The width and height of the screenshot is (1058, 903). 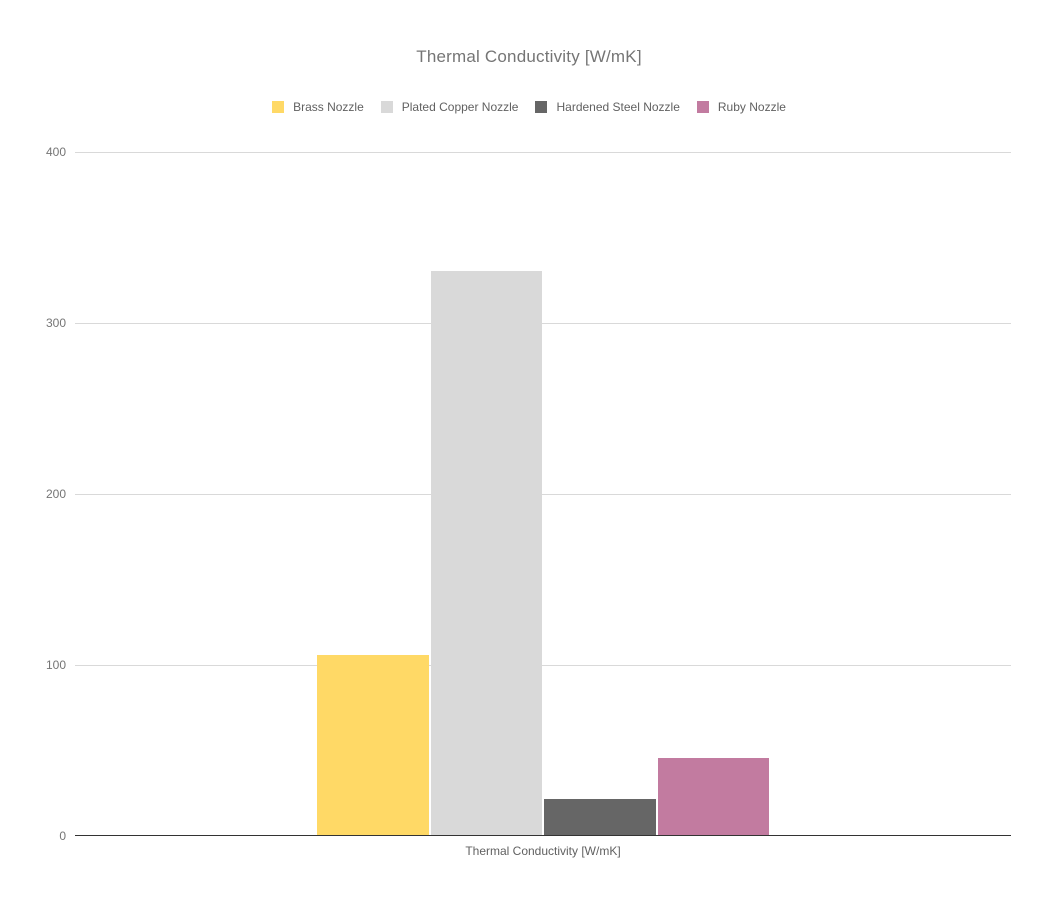 What do you see at coordinates (55, 151) in the screenshot?
I see `y-tick-label-400: 400` at bounding box center [55, 151].